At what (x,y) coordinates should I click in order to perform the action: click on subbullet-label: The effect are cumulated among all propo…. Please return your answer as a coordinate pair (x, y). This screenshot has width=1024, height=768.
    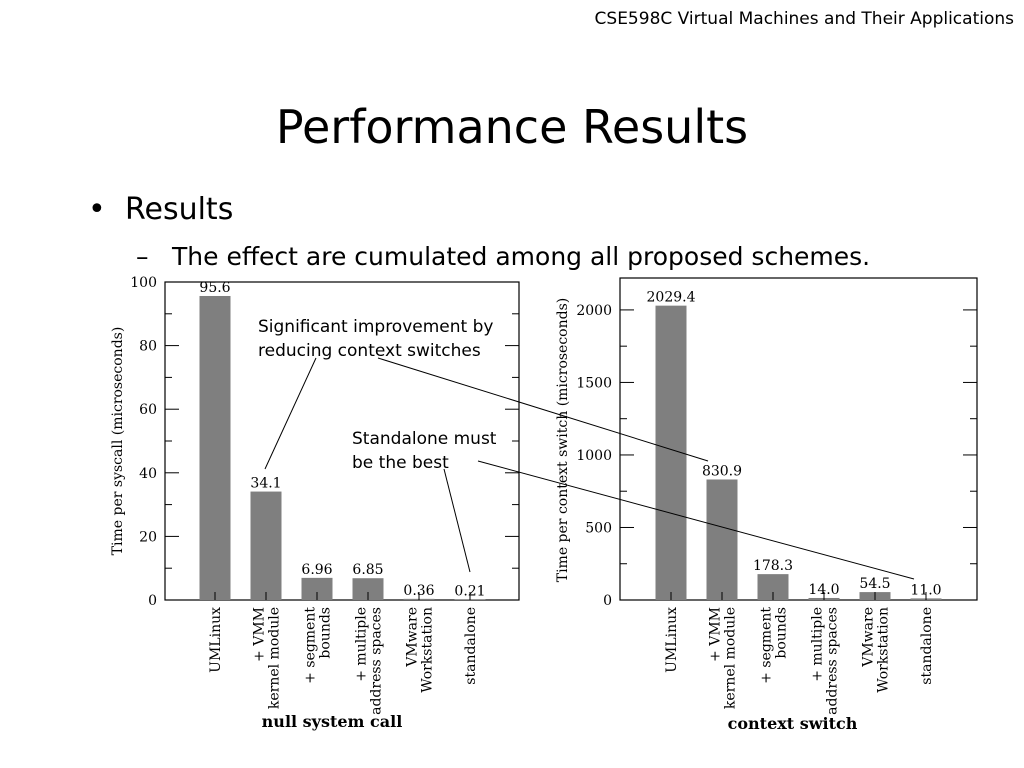
    Looking at the image, I should click on (521, 256).